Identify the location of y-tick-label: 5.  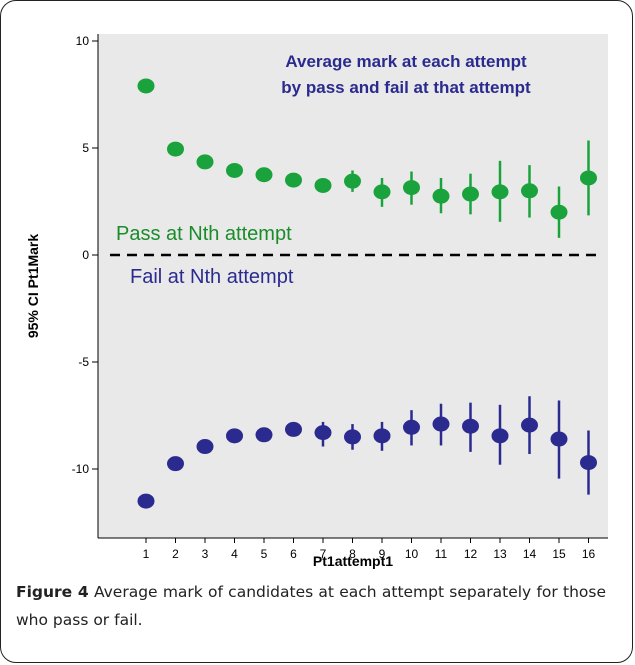
(85, 148).